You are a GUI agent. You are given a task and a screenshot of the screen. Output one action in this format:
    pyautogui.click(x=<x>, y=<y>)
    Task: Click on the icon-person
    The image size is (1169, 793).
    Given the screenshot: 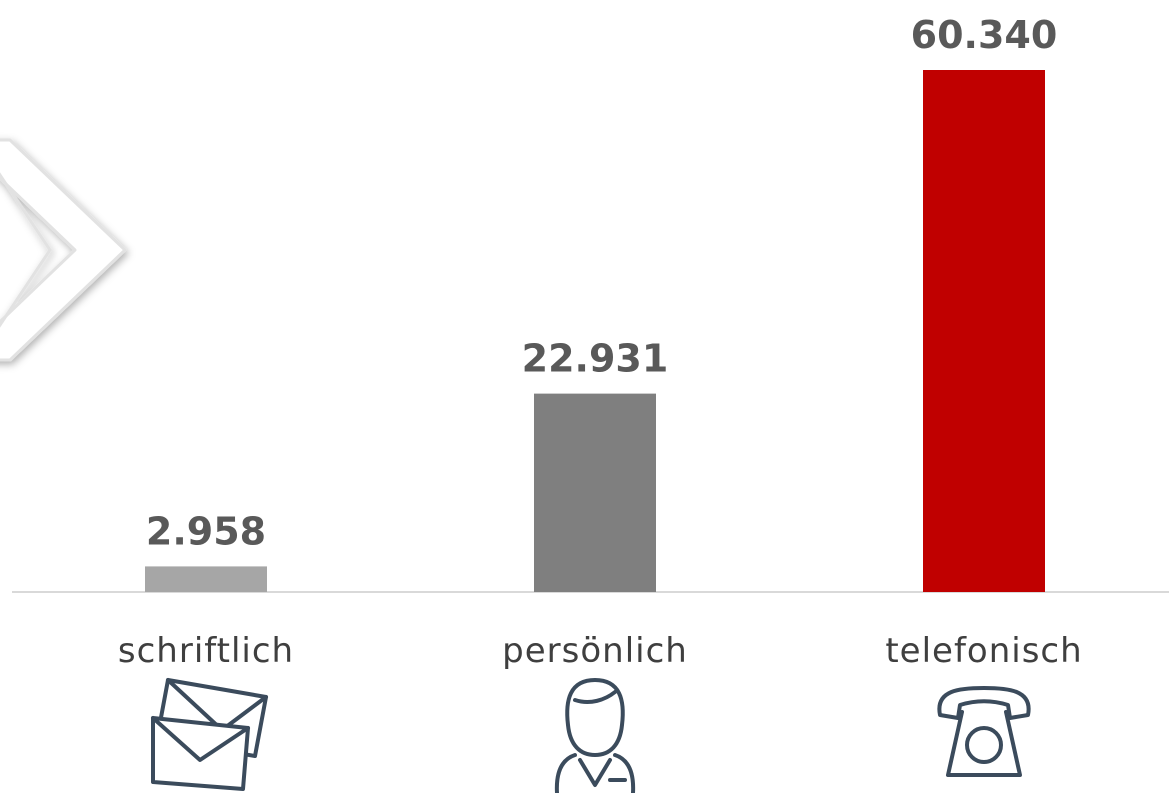 What is the action you would take?
    pyautogui.click(x=595, y=735)
    